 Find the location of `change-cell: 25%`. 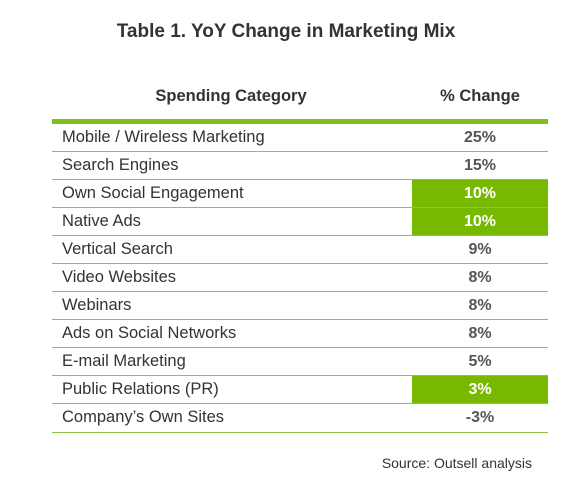

change-cell: 25% is located at coordinates (480, 137).